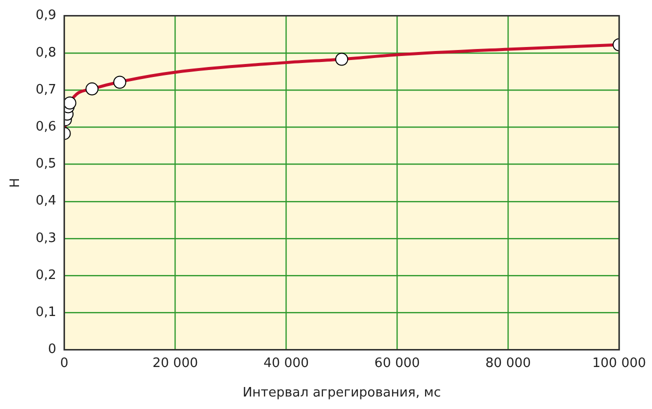 The width and height of the screenshot is (652, 409). I want to click on x-tick-label: 100 000, so click(619, 363).